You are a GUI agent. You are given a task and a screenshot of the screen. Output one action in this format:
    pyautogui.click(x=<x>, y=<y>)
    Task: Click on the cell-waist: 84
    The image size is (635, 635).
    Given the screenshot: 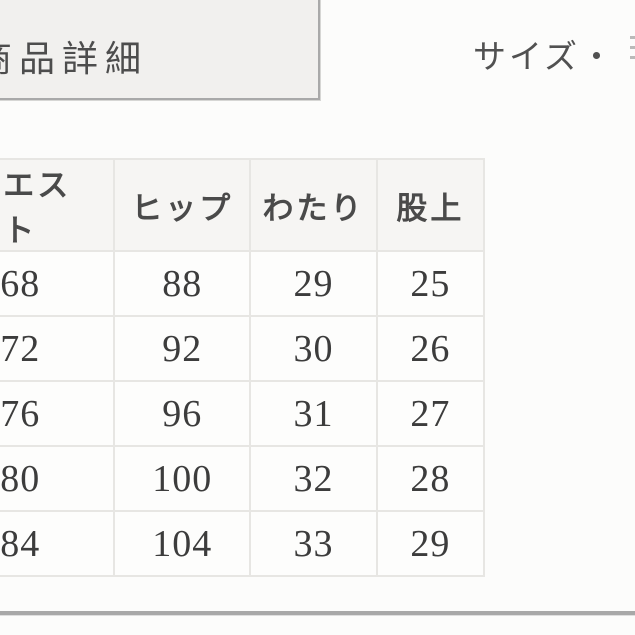 What is the action you would take?
    pyautogui.click(x=58, y=543)
    